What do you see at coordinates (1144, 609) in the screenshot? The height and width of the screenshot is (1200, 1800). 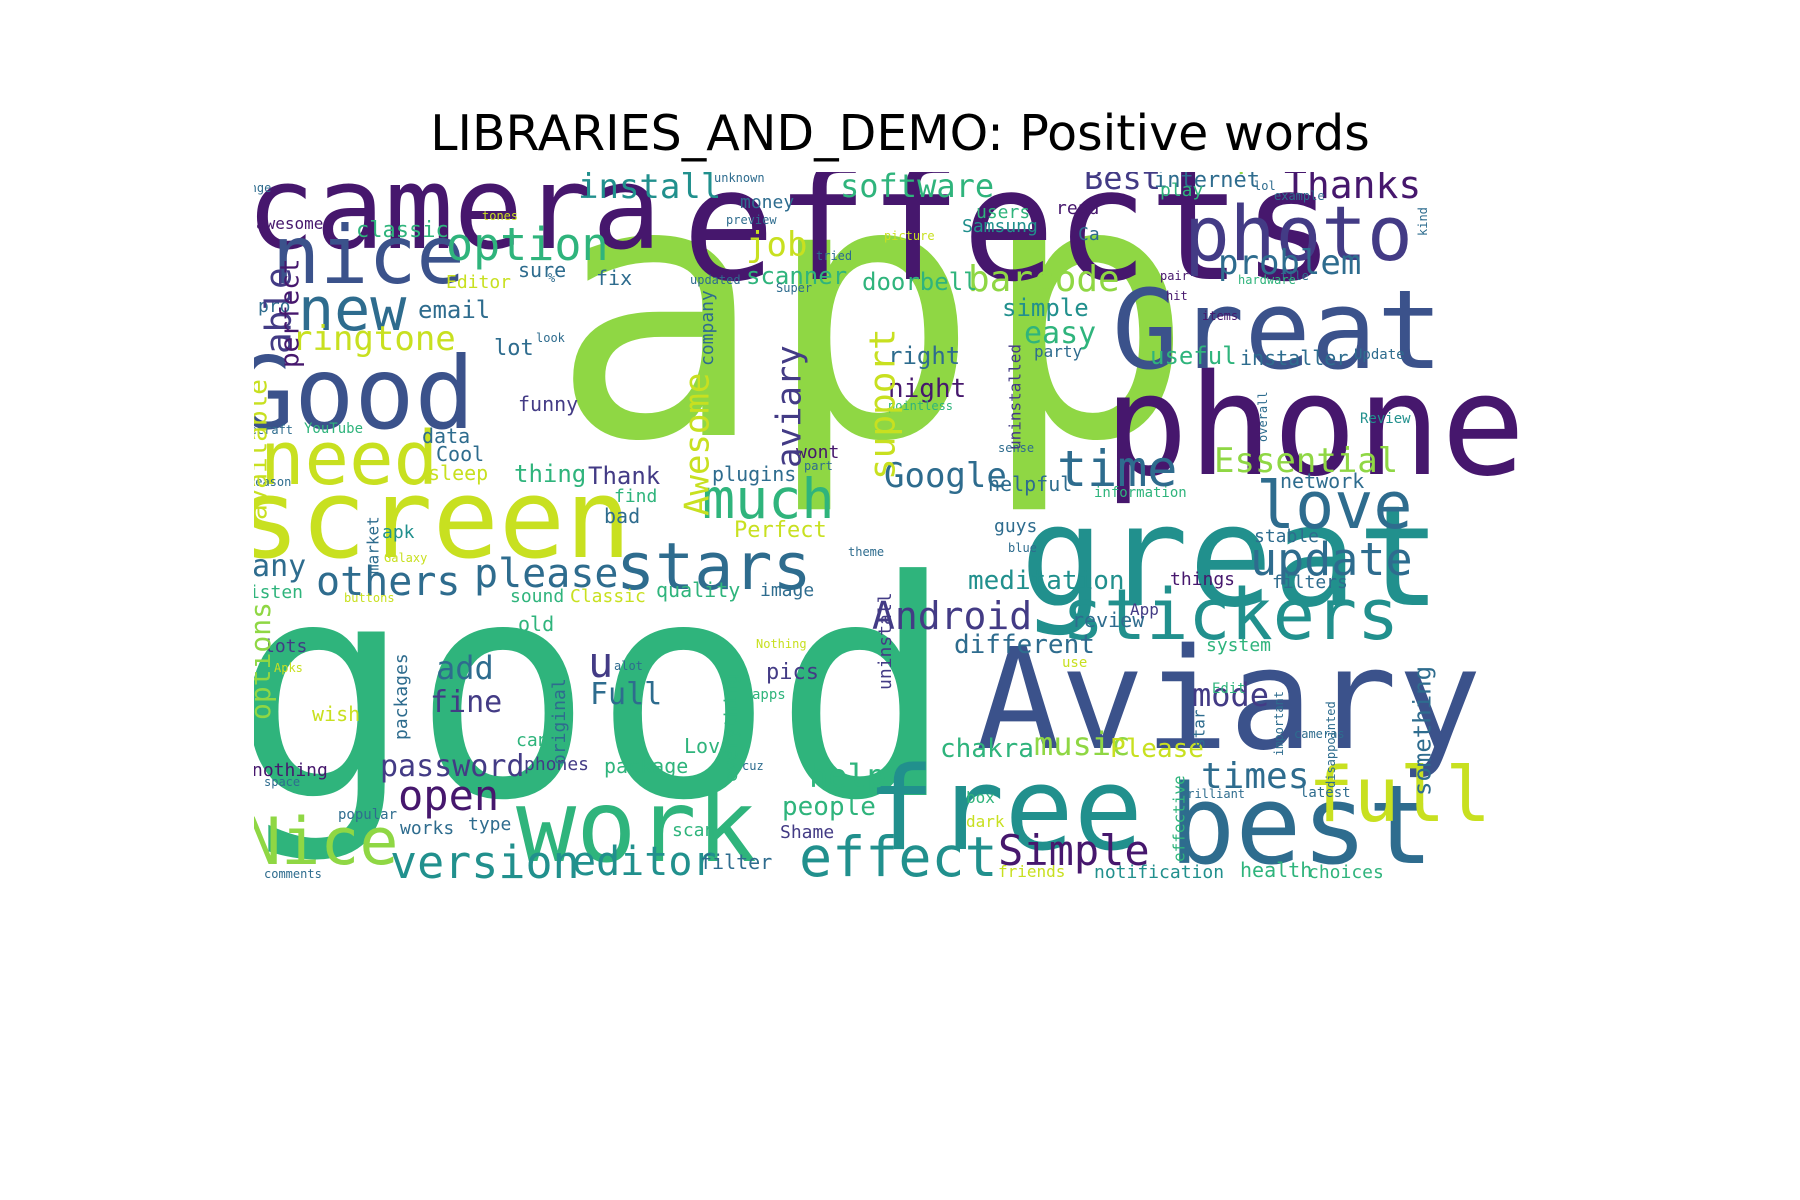 I see `word-app-title: App` at bounding box center [1144, 609].